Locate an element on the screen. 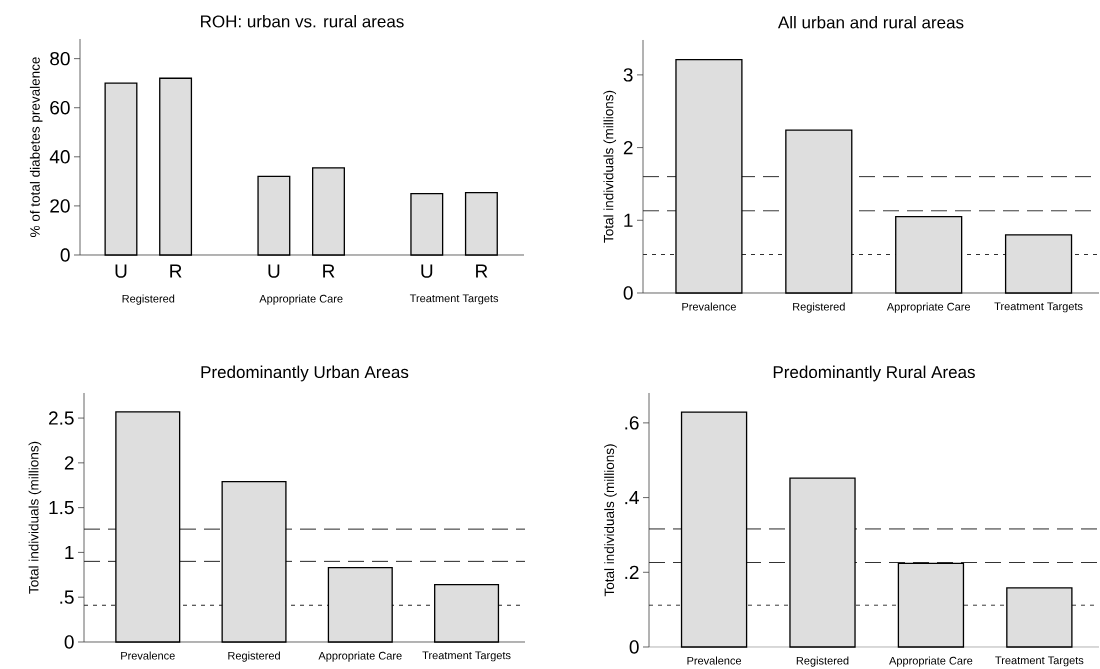 This screenshot has width=1100, height=669. y-axis-title: % of total diabetes prevalence is located at coordinates (36, 147).